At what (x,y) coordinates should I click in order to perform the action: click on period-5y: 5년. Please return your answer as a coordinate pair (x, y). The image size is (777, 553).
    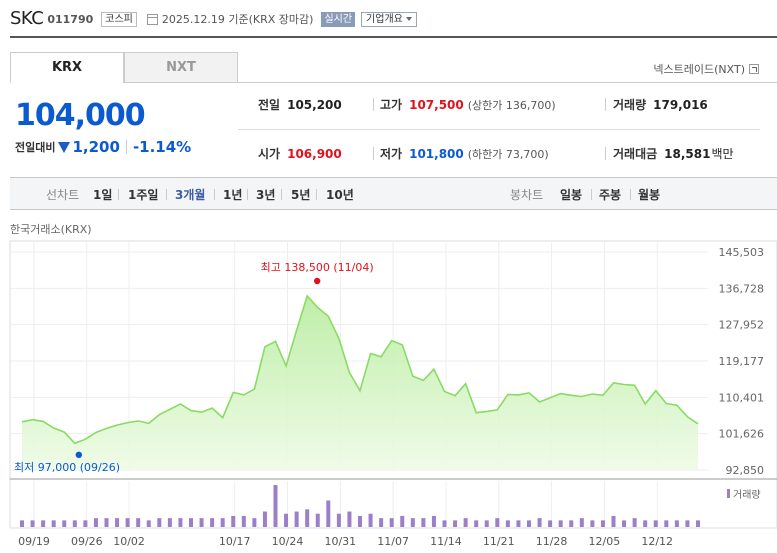
    Looking at the image, I should click on (301, 195).